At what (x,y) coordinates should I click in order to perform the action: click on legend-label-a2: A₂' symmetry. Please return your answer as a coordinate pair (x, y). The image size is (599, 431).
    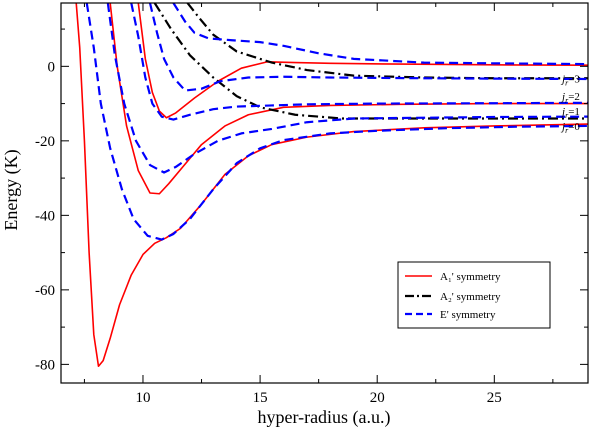
    Looking at the image, I should click on (470, 297).